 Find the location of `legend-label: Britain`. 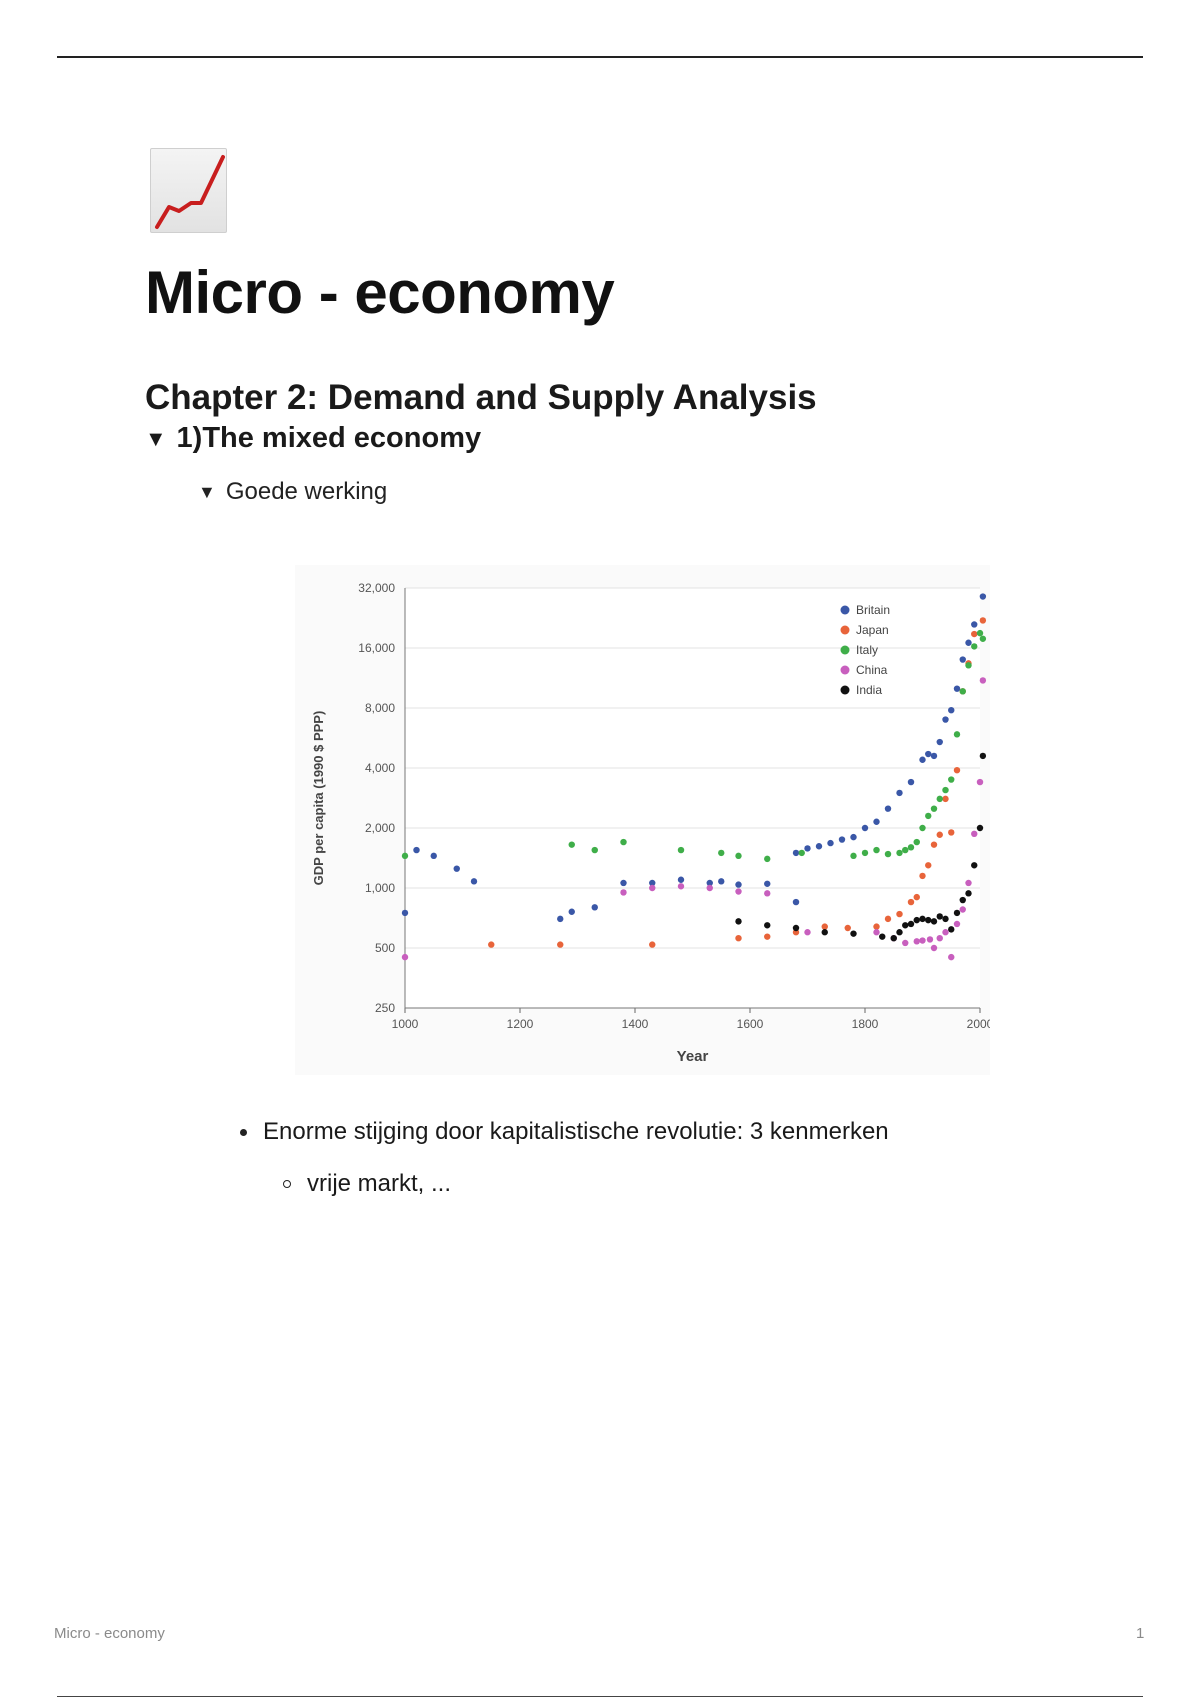

legend-label: Britain is located at coordinates (873, 610).